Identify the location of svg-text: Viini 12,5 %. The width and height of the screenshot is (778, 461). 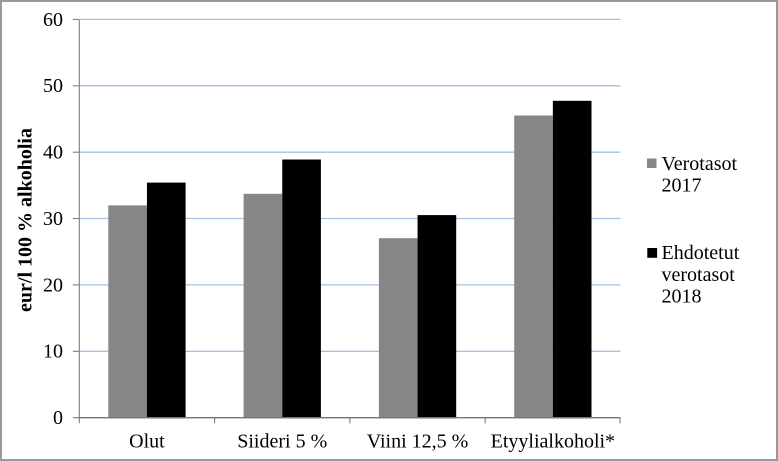
(418, 442).